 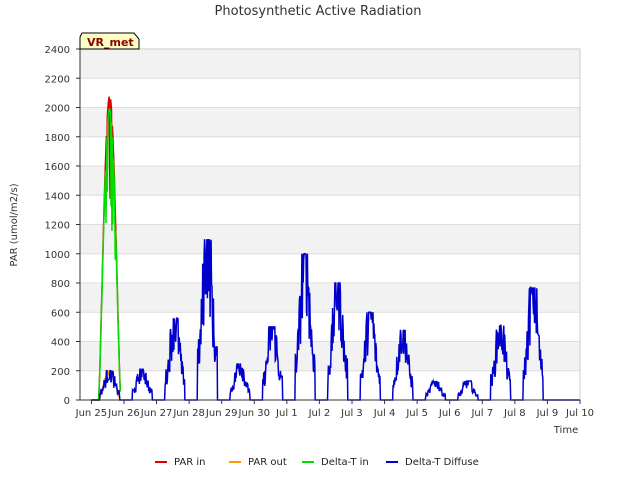 What do you see at coordinates (547, 413) in the screenshot?
I see `x-tick-label: Jul 9` at bounding box center [547, 413].